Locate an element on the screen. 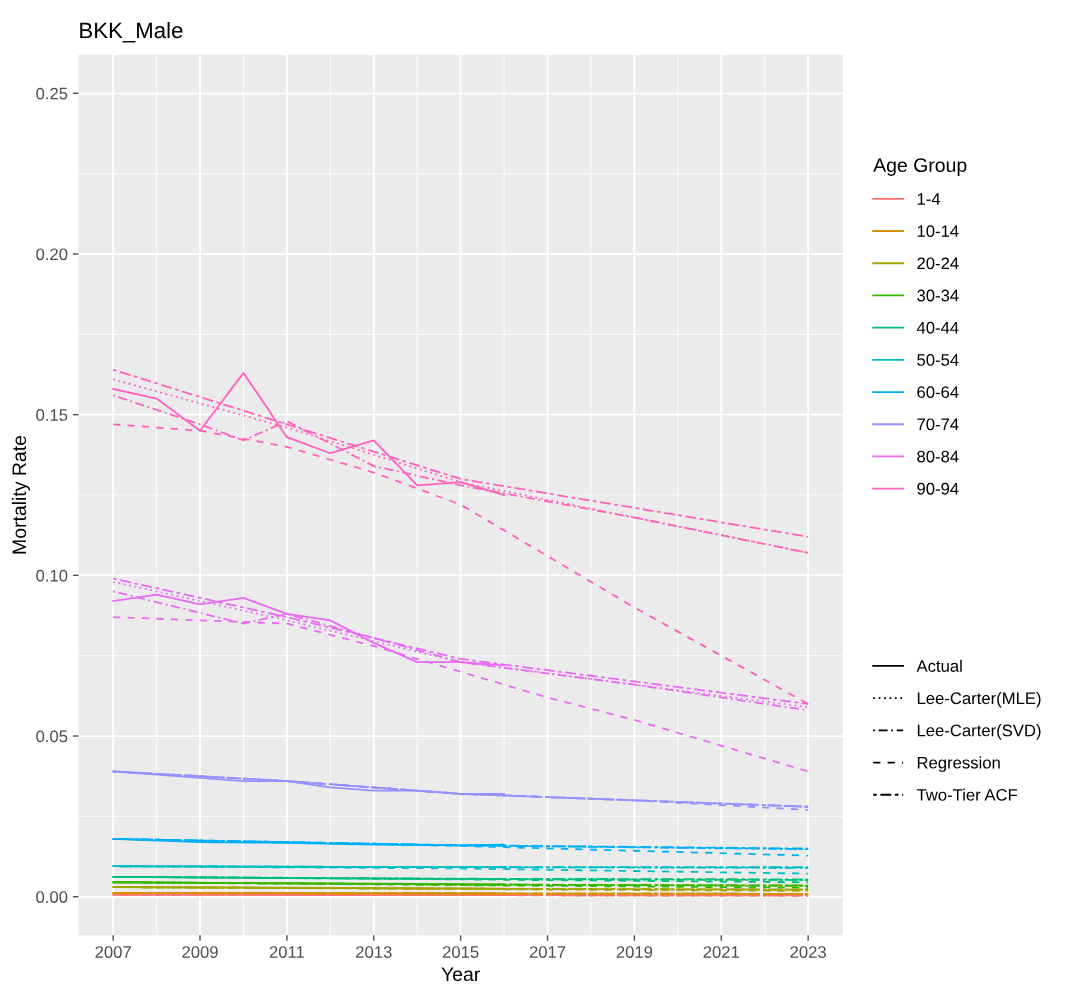 The width and height of the screenshot is (1089, 995). y-tick-label: 0.20 is located at coordinates (52, 254).